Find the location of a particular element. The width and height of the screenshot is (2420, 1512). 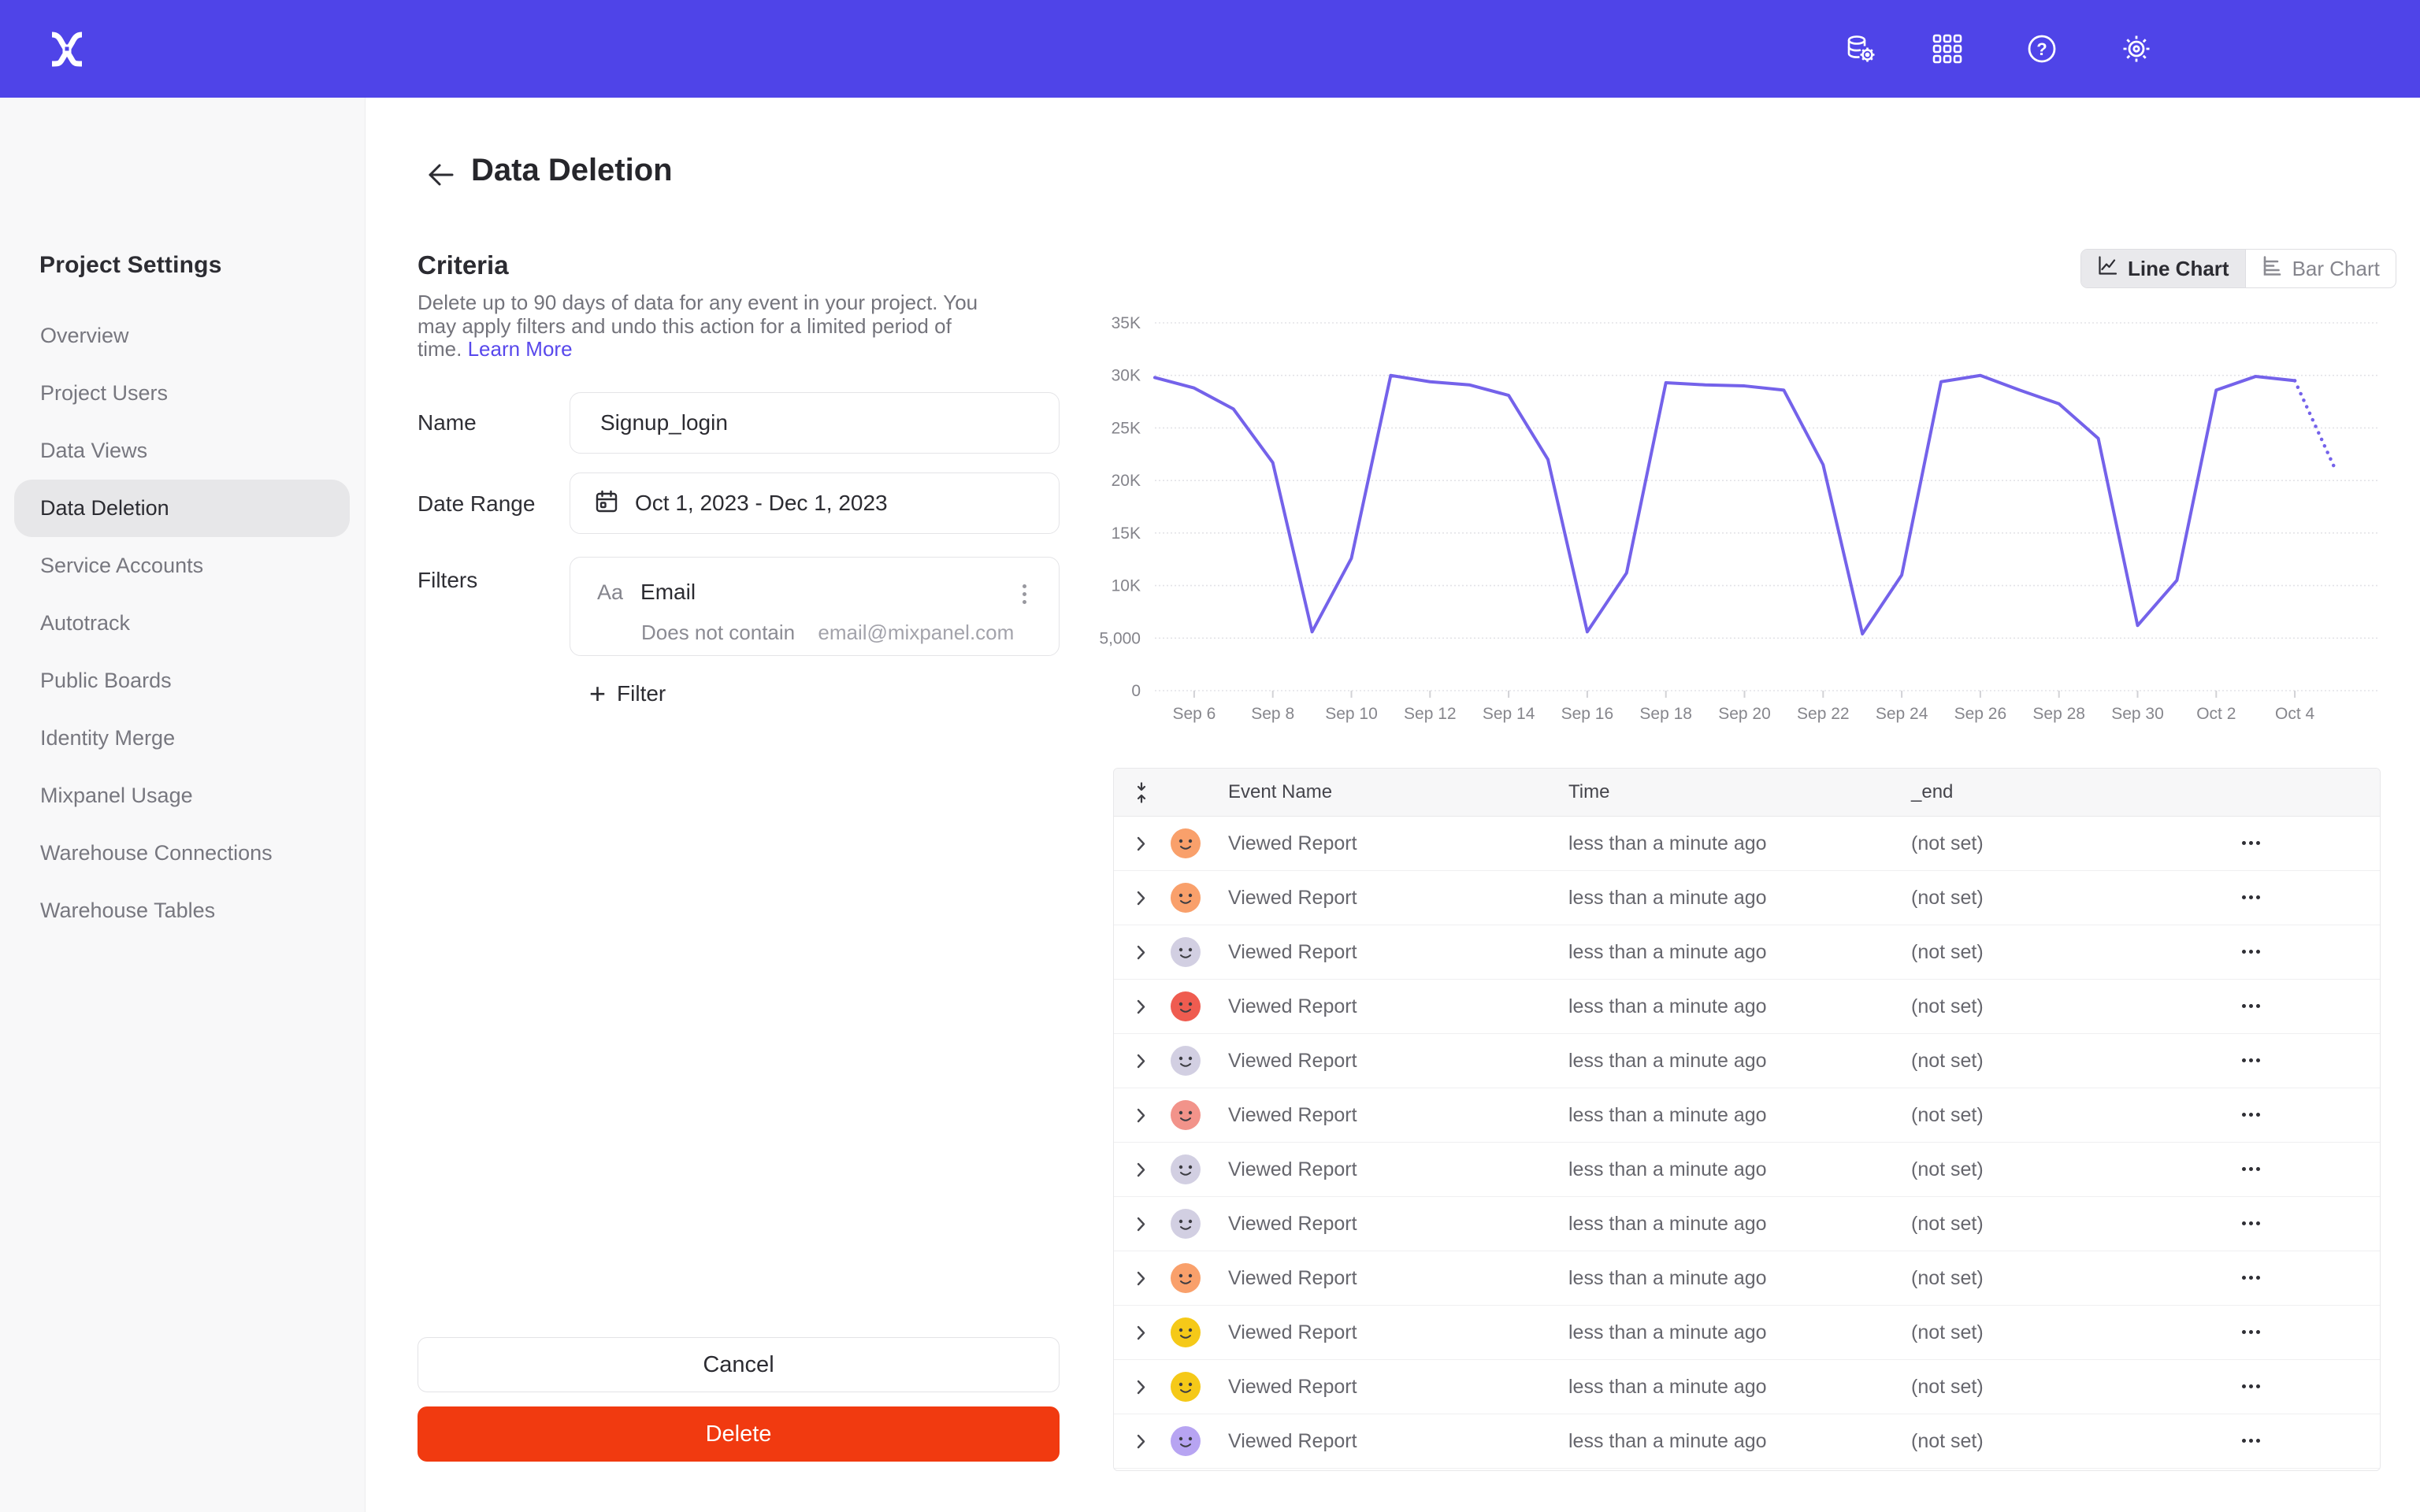

col-header-event-name: Event Name is located at coordinates (1280, 791).